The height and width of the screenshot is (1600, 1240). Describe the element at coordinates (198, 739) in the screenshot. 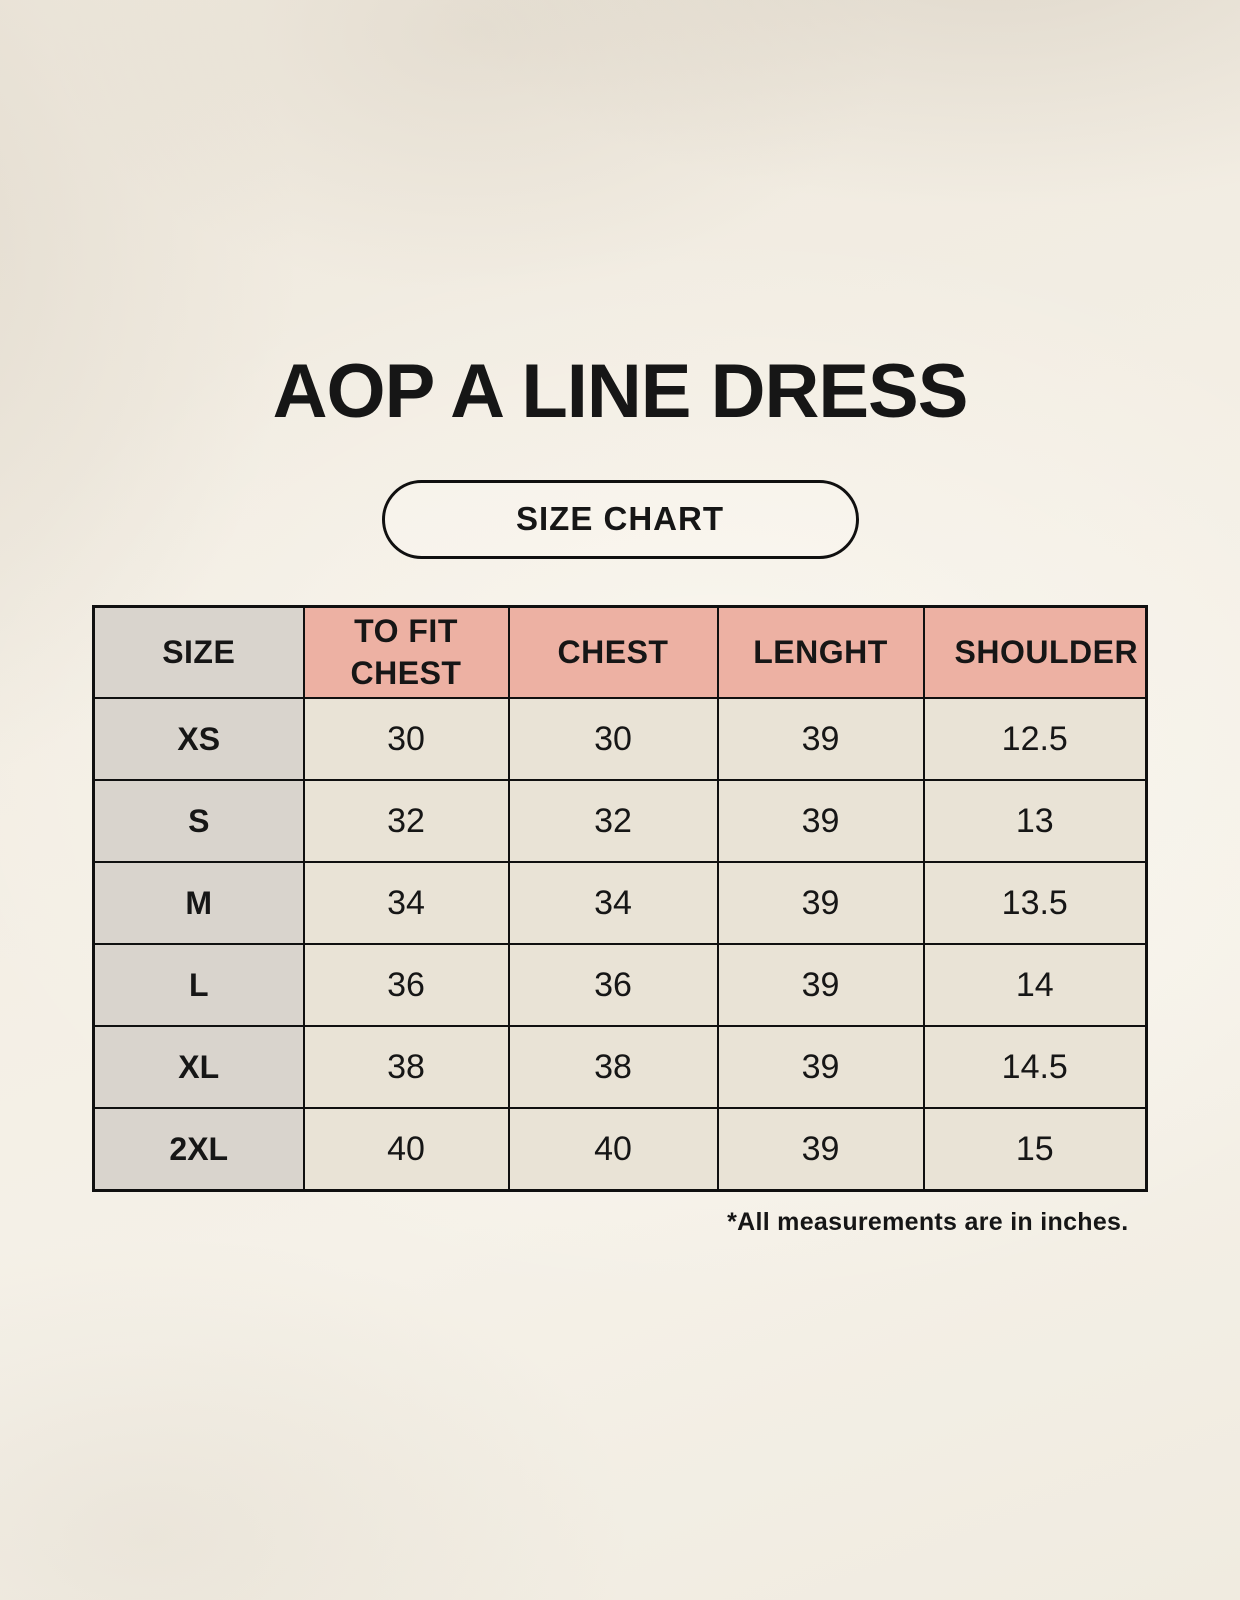

I see `size-label-cell: XS` at that location.